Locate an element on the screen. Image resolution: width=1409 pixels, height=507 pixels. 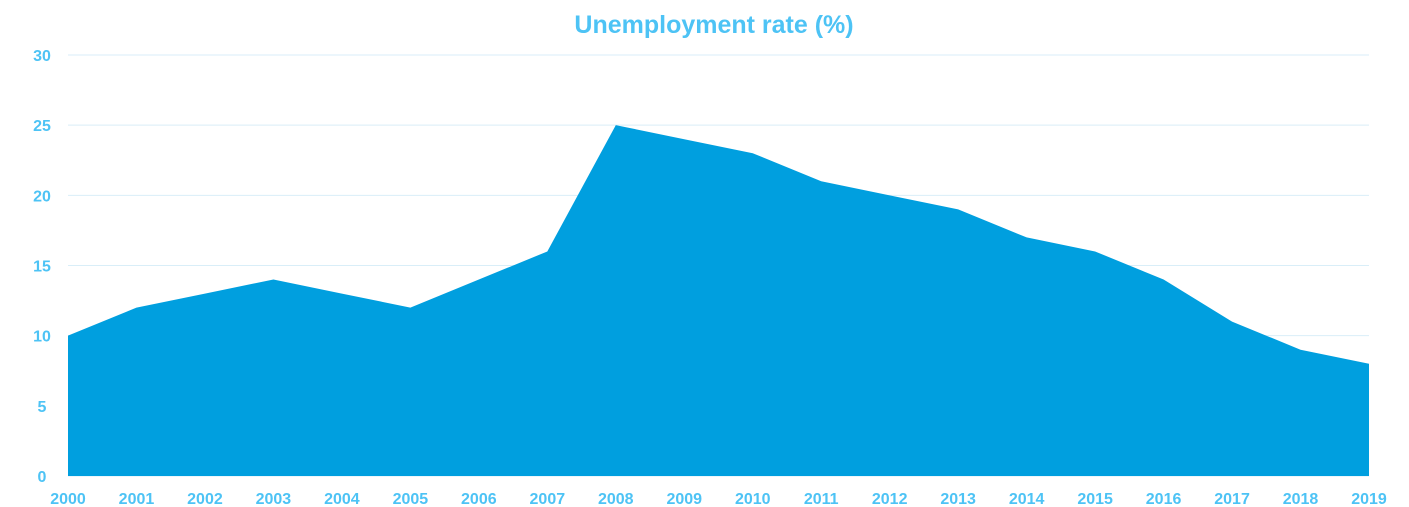
data-point-2000 is located at coordinates (68, 336).